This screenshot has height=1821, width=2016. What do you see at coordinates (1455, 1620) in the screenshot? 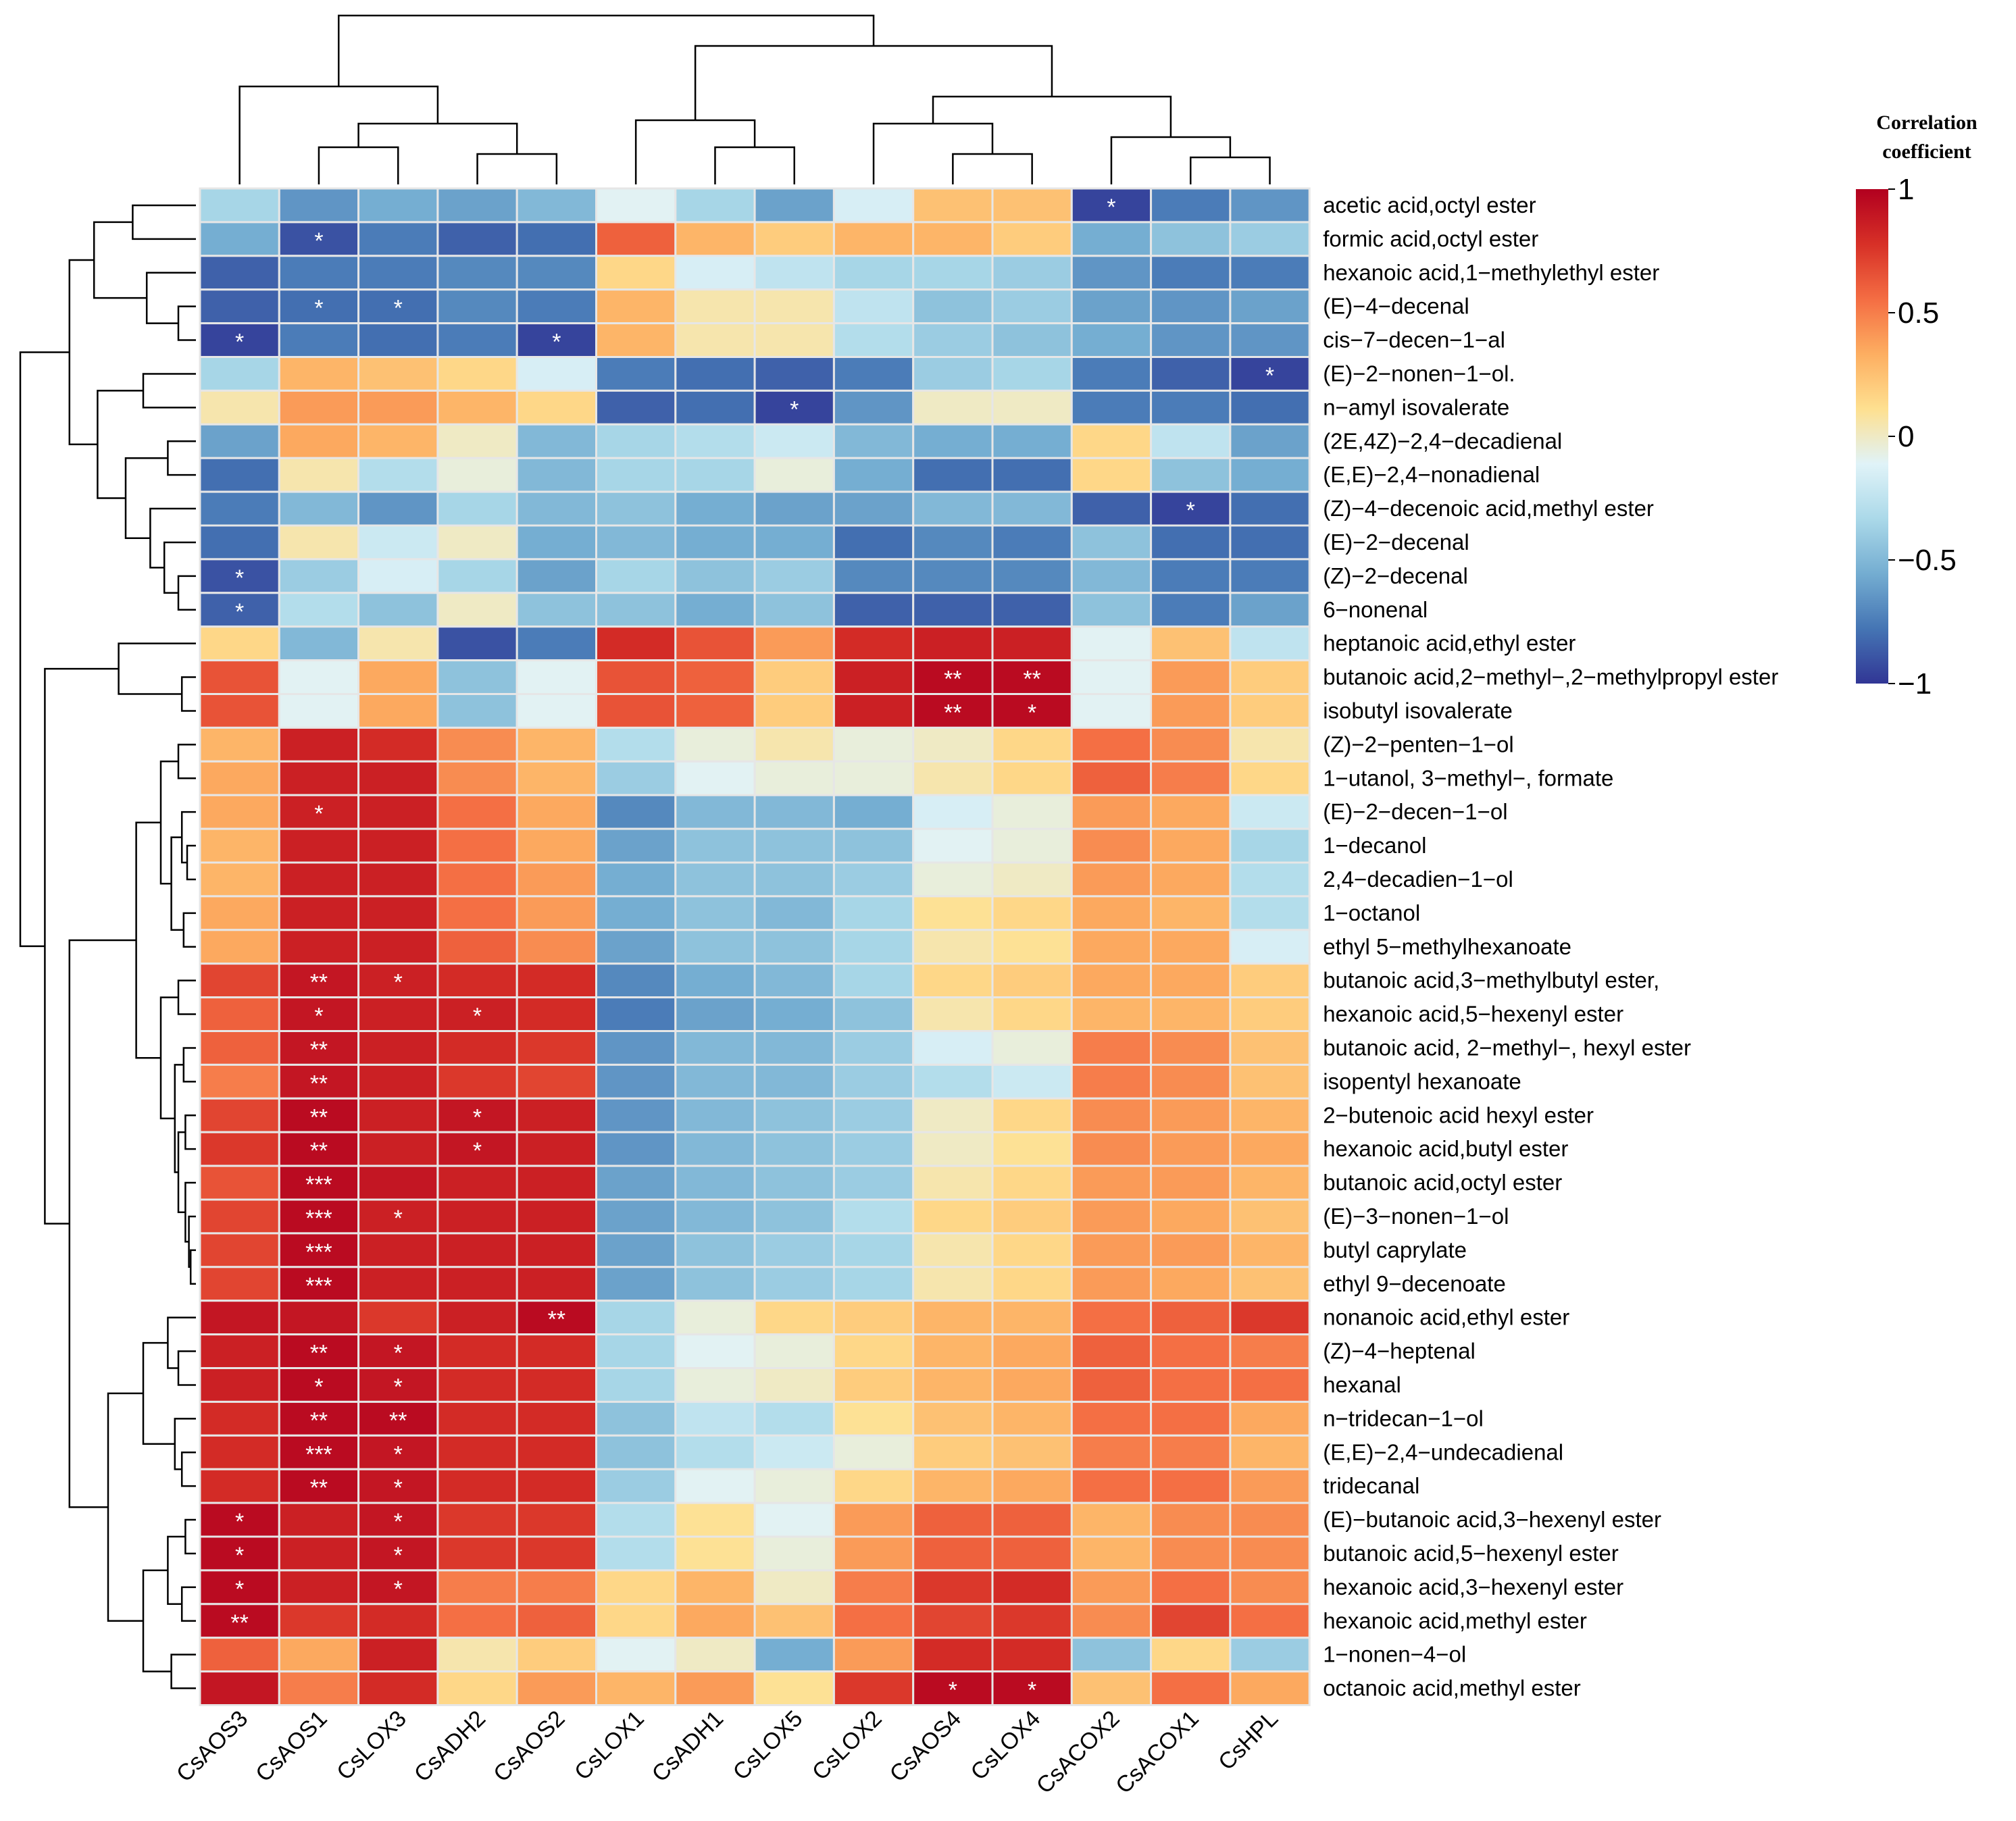
I see `row-label: hexanoic acid,methyl ester` at bounding box center [1455, 1620].